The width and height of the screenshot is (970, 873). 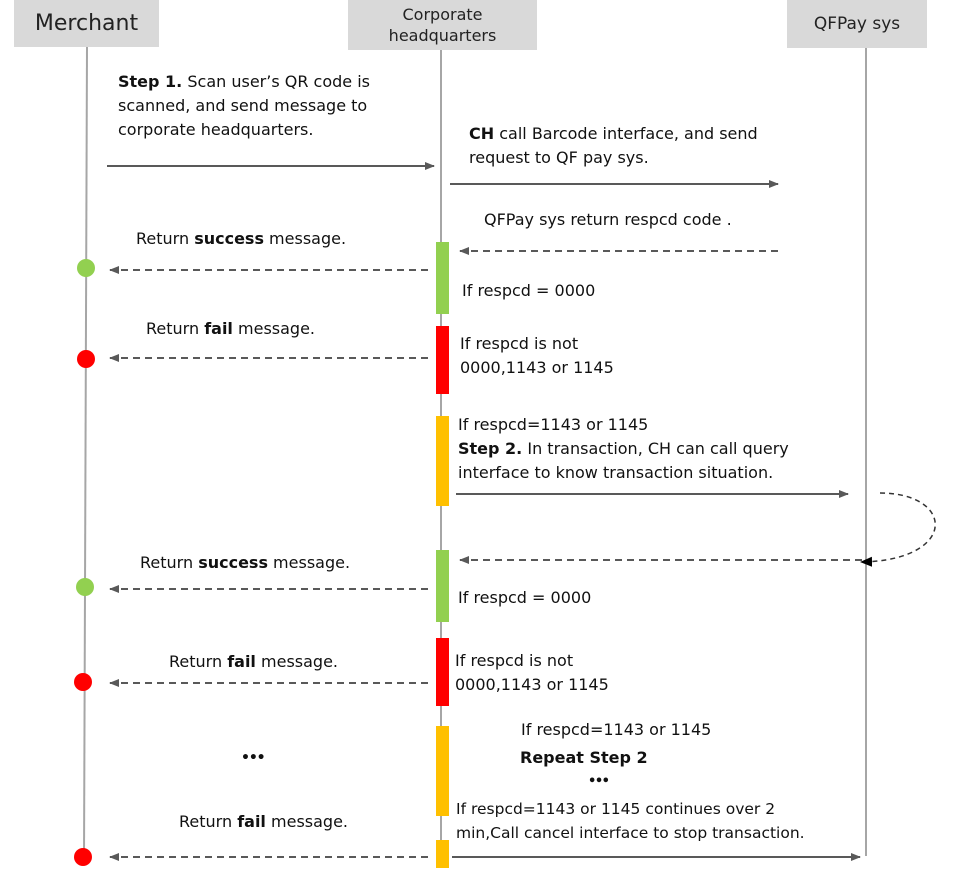 I want to click on step1-bold: Step 1., so click(x=150, y=81).